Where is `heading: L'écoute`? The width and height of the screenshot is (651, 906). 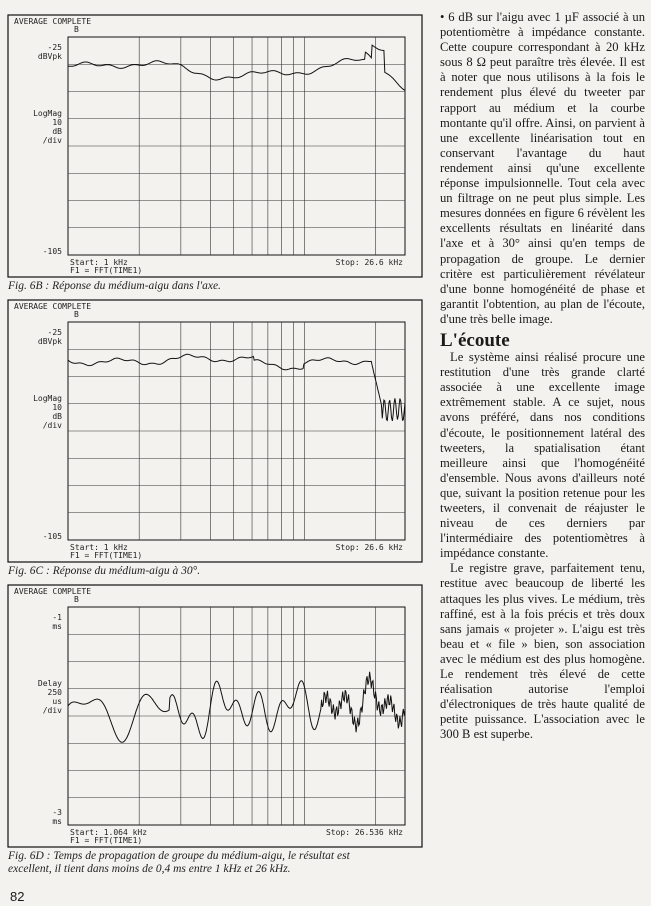 heading: L'écoute is located at coordinates (475, 340).